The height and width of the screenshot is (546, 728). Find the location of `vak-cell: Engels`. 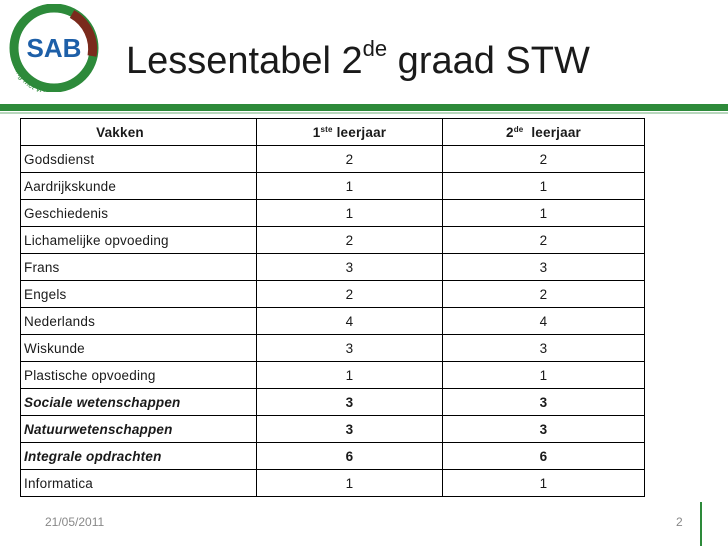

vak-cell: Engels is located at coordinates (138, 294).